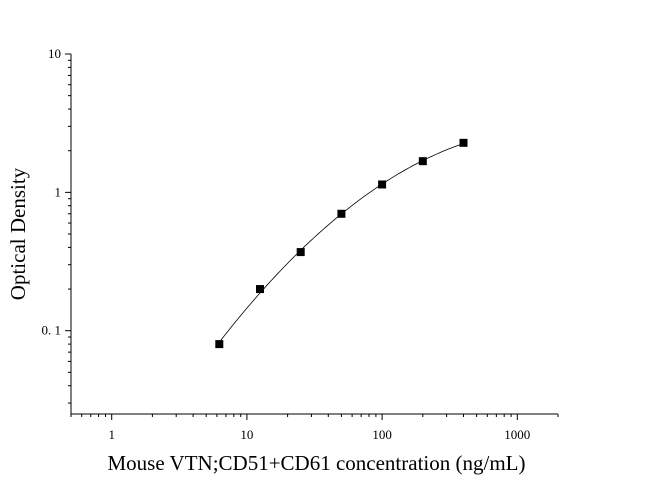  I want to click on x-ticks: 1 10 100 1000, so click(314, 428).